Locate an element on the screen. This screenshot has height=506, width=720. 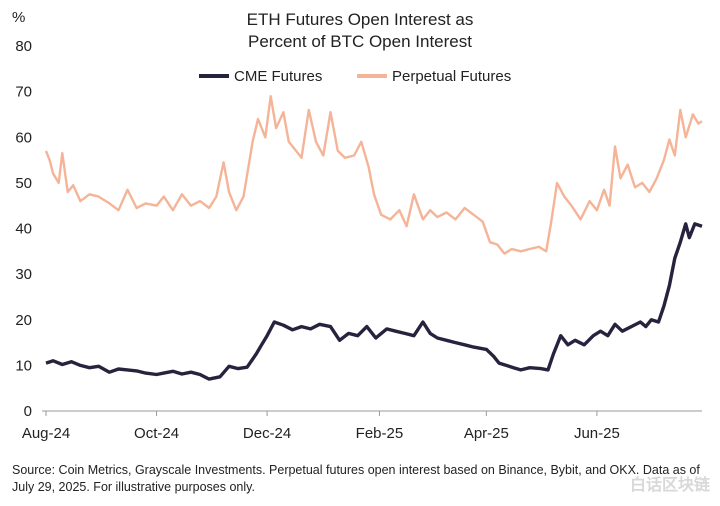
x-tick-label: Oct-24 is located at coordinates (156, 433).